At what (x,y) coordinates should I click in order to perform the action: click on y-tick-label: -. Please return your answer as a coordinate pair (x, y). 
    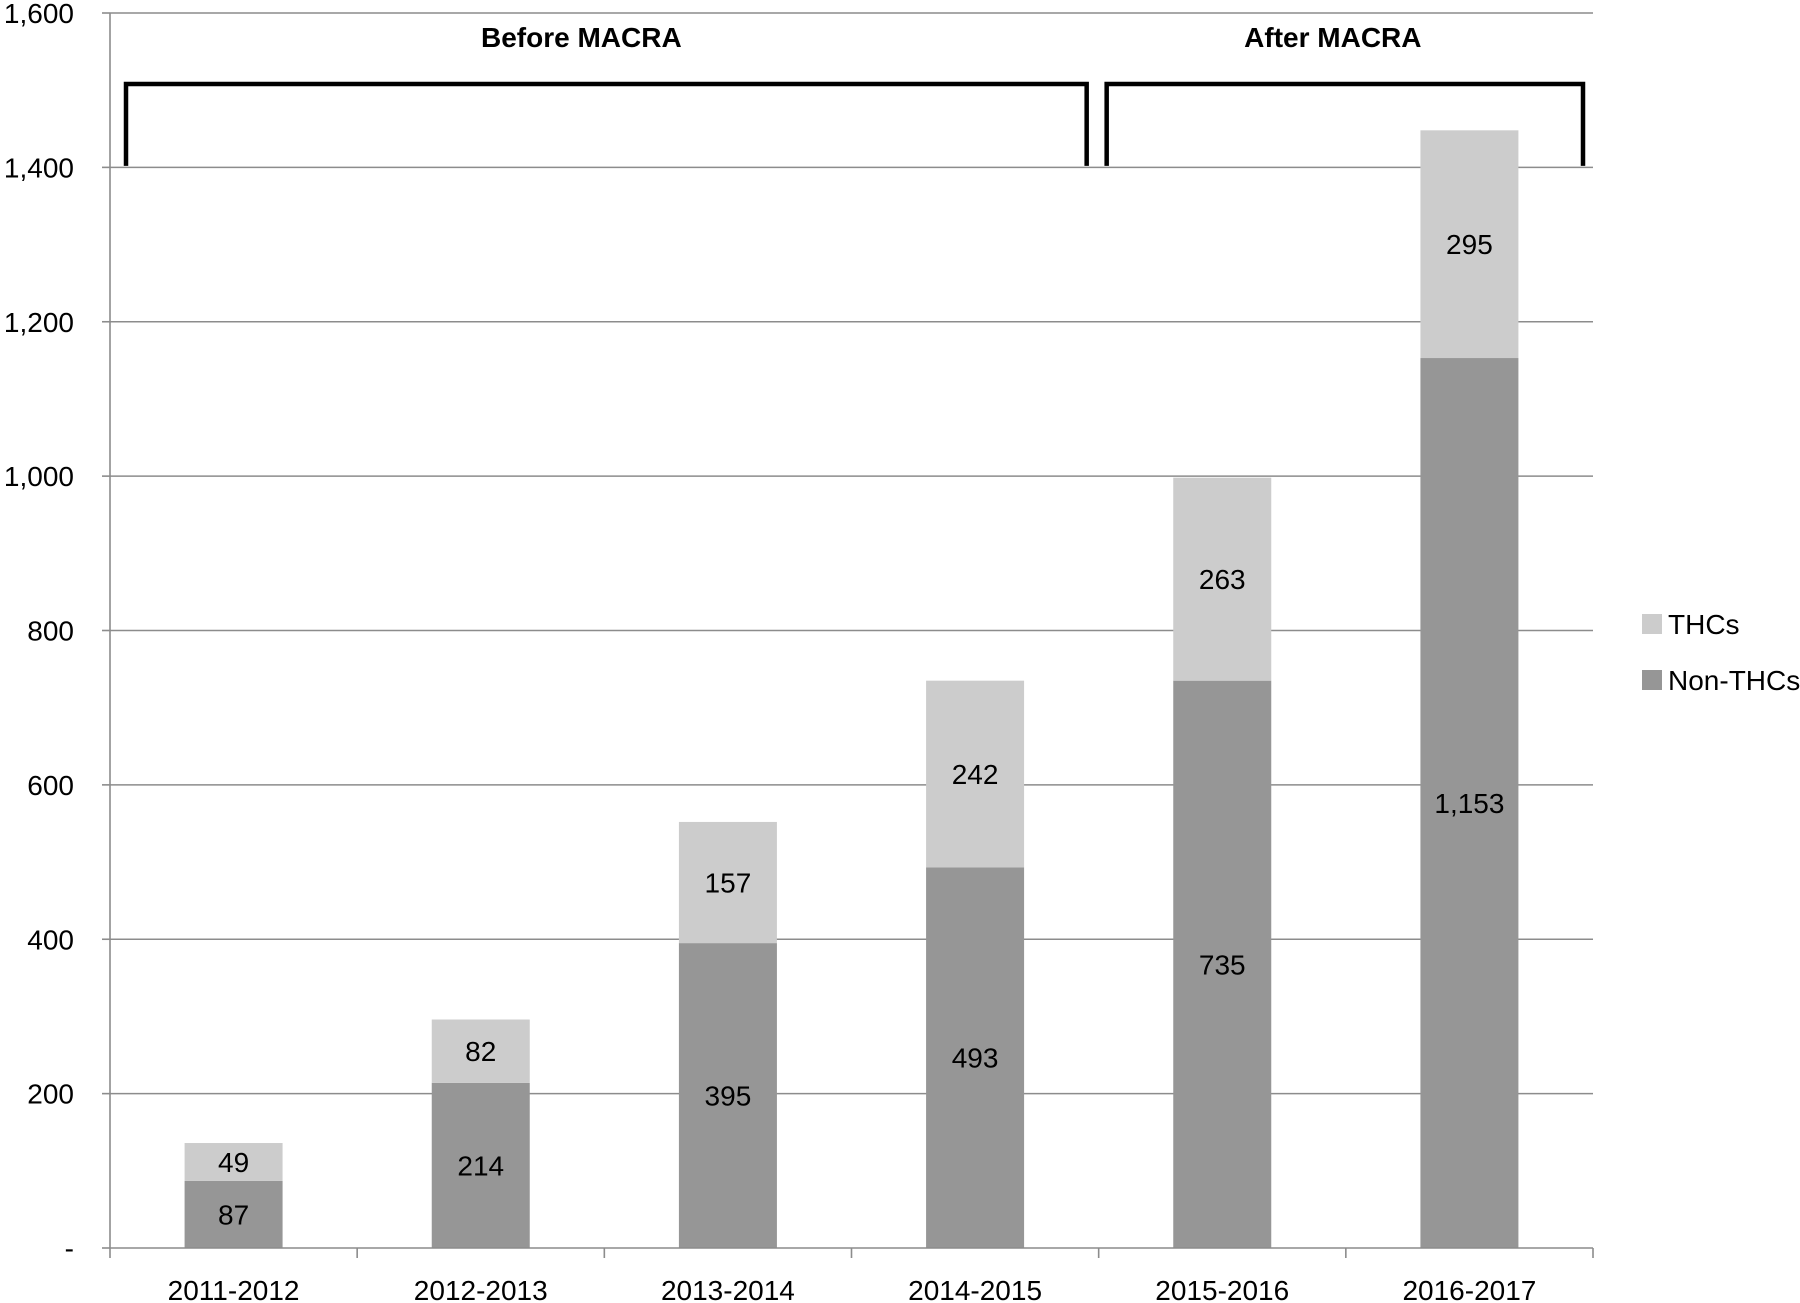
    Looking at the image, I should click on (69, 1248).